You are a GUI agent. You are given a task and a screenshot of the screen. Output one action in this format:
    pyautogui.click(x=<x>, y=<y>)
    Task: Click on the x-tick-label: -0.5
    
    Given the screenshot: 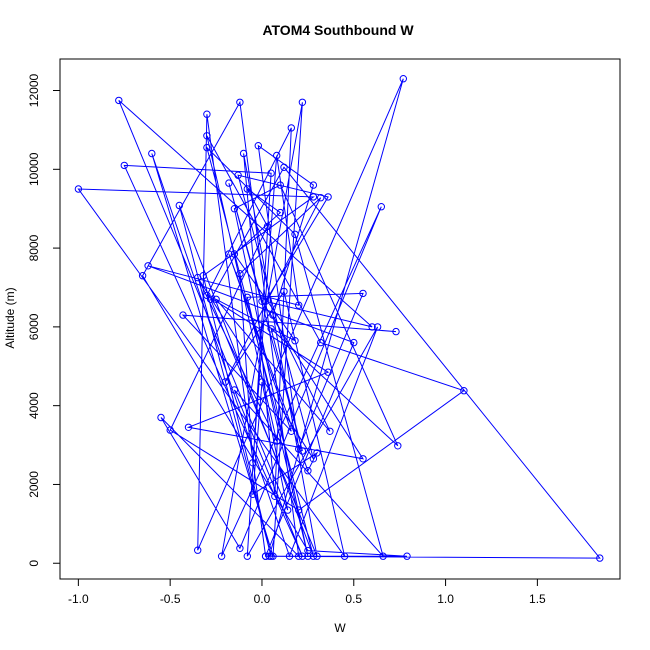 What is the action you would take?
    pyautogui.click(x=170, y=599)
    